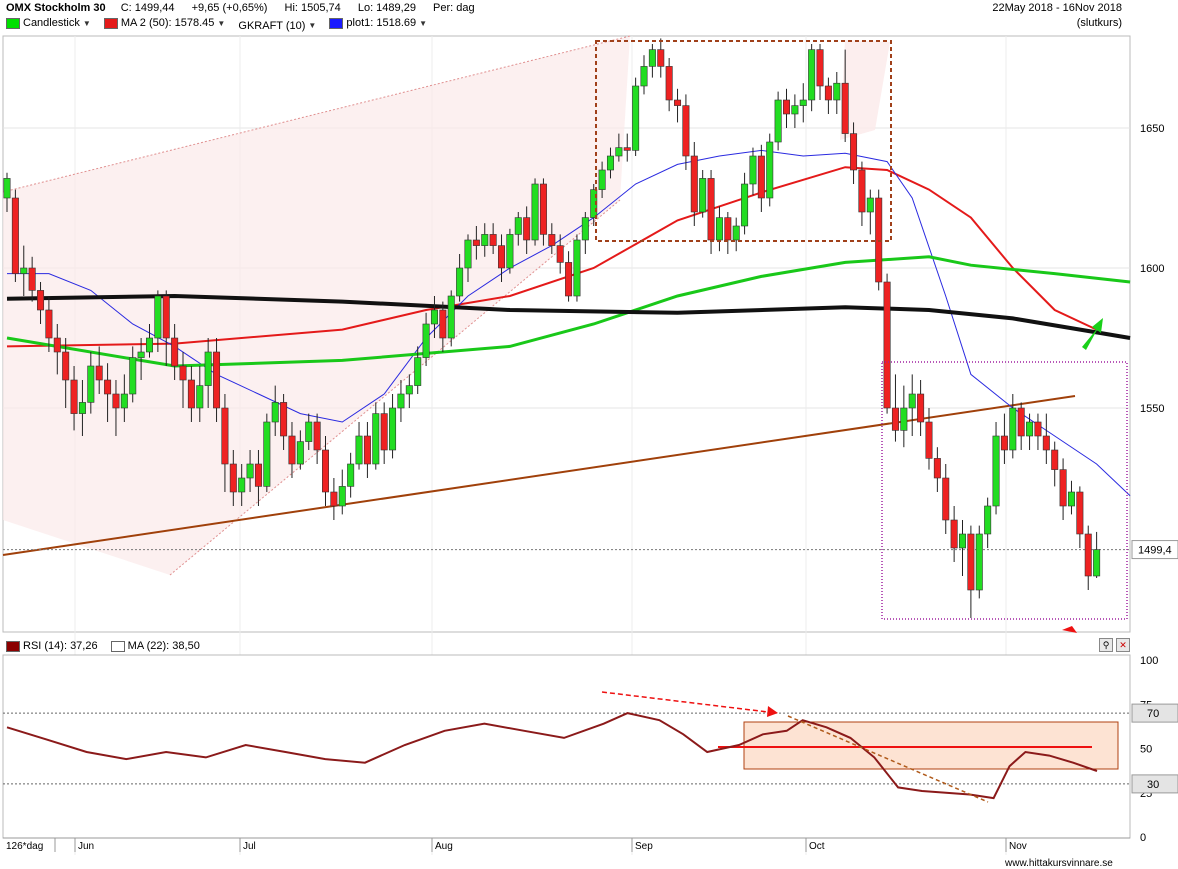 The width and height of the screenshot is (1178, 869). I want to click on close-value: C: 1499,44, so click(147, 8).